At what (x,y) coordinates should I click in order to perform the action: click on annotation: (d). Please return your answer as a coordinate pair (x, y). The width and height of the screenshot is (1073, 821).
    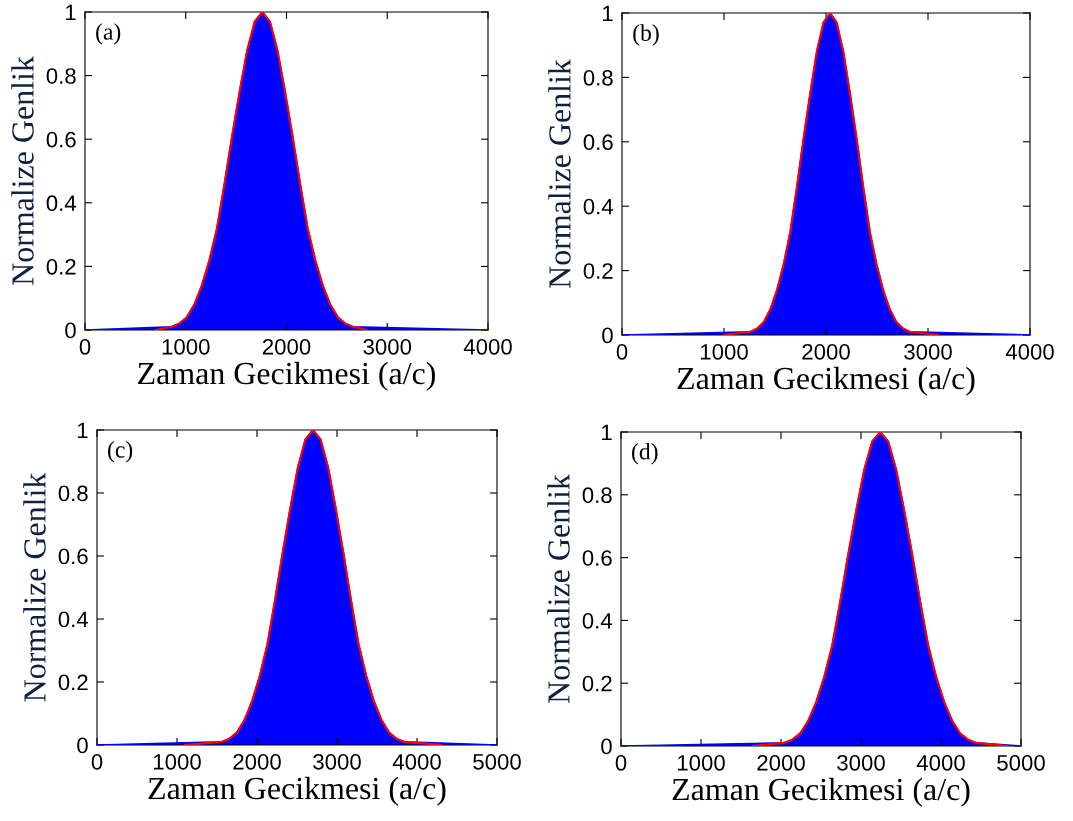
    Looking at the image, I should click on (645, 453).